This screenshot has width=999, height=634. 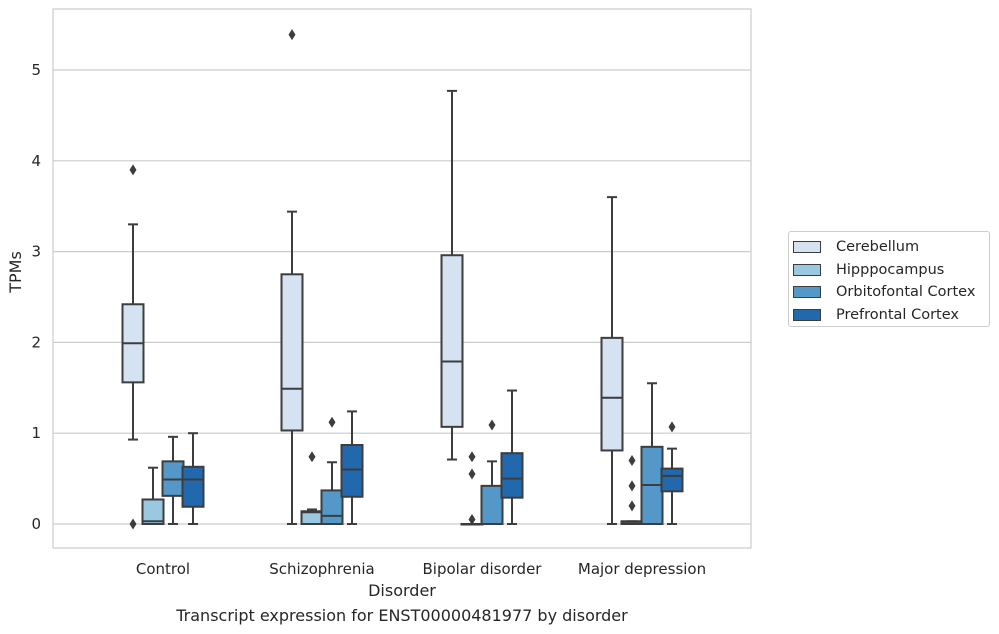 What do you see at coordinates (483, 569) in the screenshot?
I see `x-tick-label: Bipolar disorder` at bounding box center [483, 569].